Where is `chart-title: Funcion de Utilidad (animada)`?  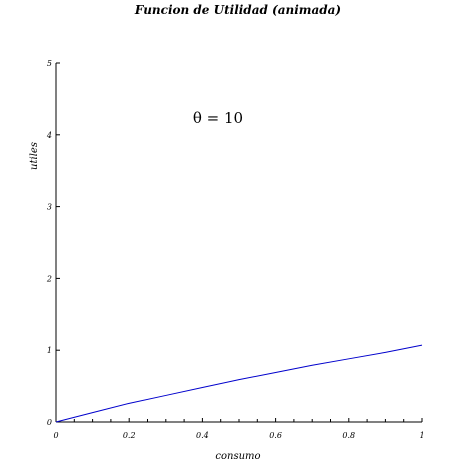 chart-title: Funcion de Utilidad (animada) is located at coordinates (237, 10).